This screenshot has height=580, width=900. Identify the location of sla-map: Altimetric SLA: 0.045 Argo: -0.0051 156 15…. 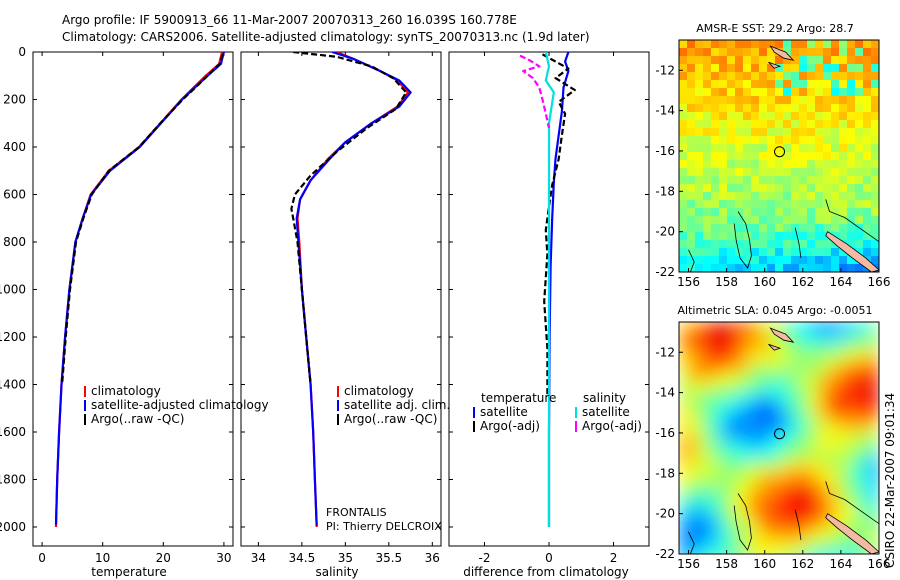
(772, 437).